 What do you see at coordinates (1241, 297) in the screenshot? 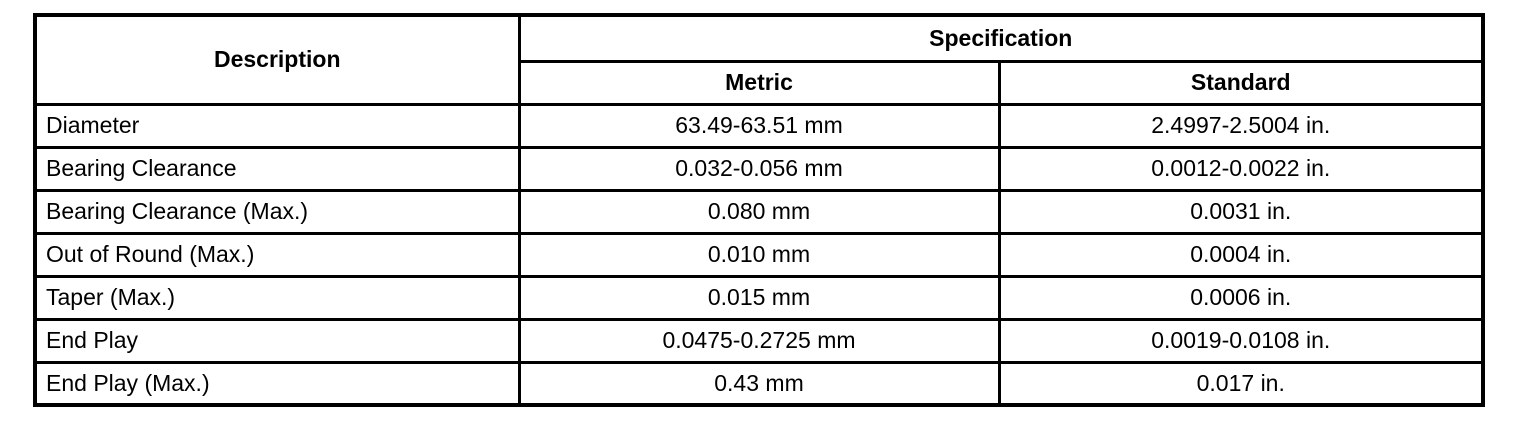
I see `standard-value-cell: 0.0006 in.` at bounding box center [1241, 297].